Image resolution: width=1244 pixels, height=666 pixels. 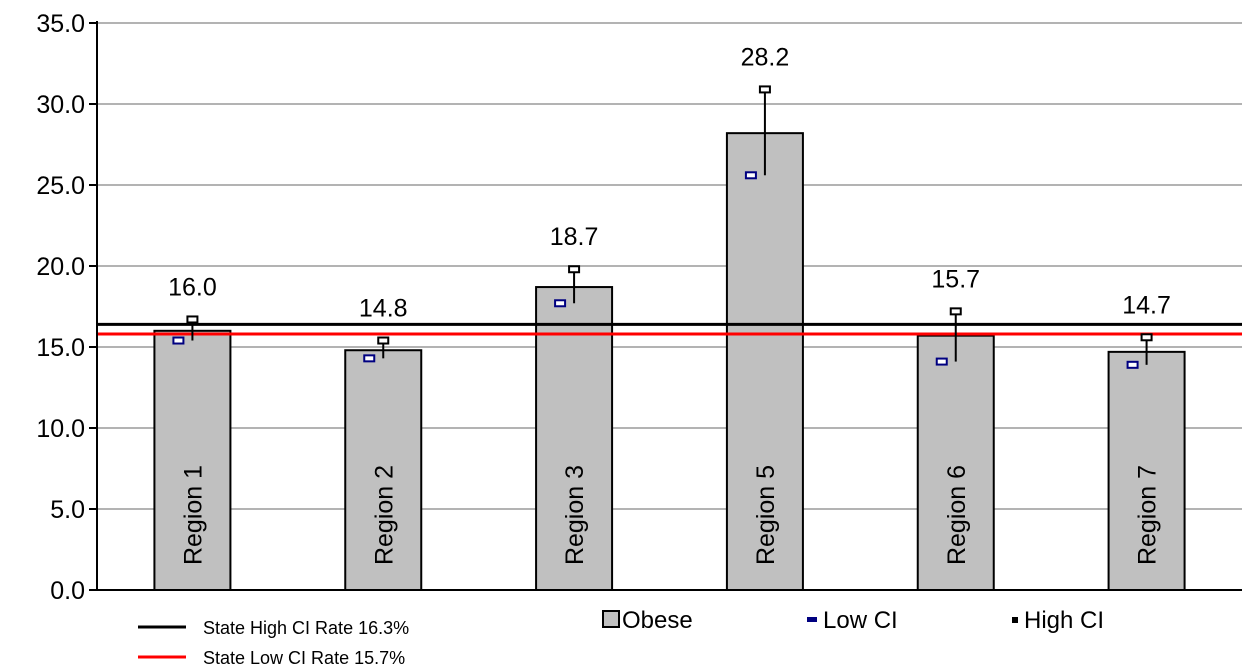 What do you see at coordinates (657, 620) in the screenshot?
I see `legend-label: Obese` at bounding box center [657, 620].